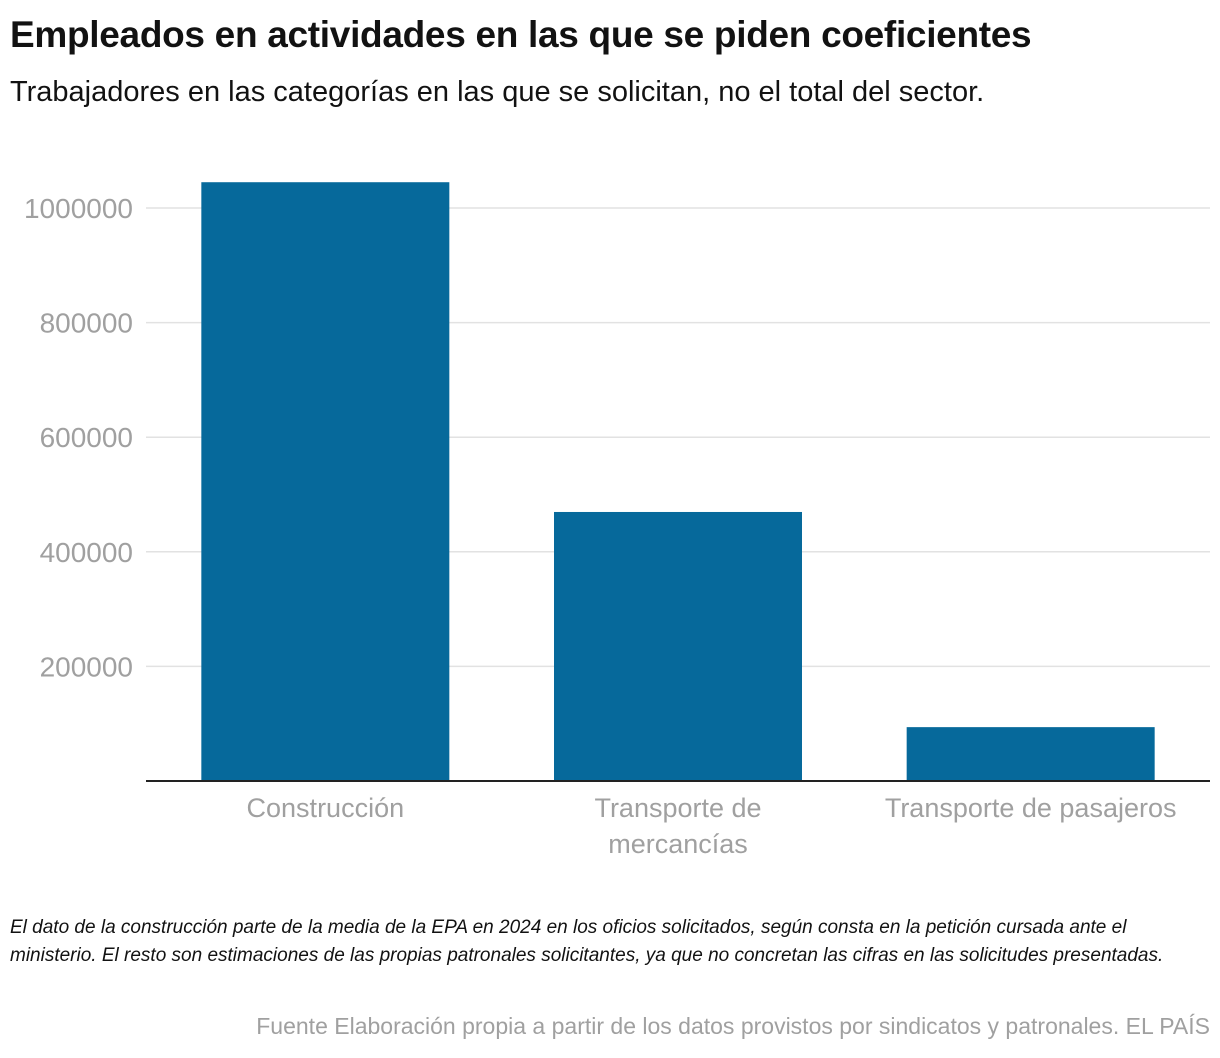  Describe the element at coordinates (326, 808) in the screenshot. I see `x-tick-label: Construcción` at that location.